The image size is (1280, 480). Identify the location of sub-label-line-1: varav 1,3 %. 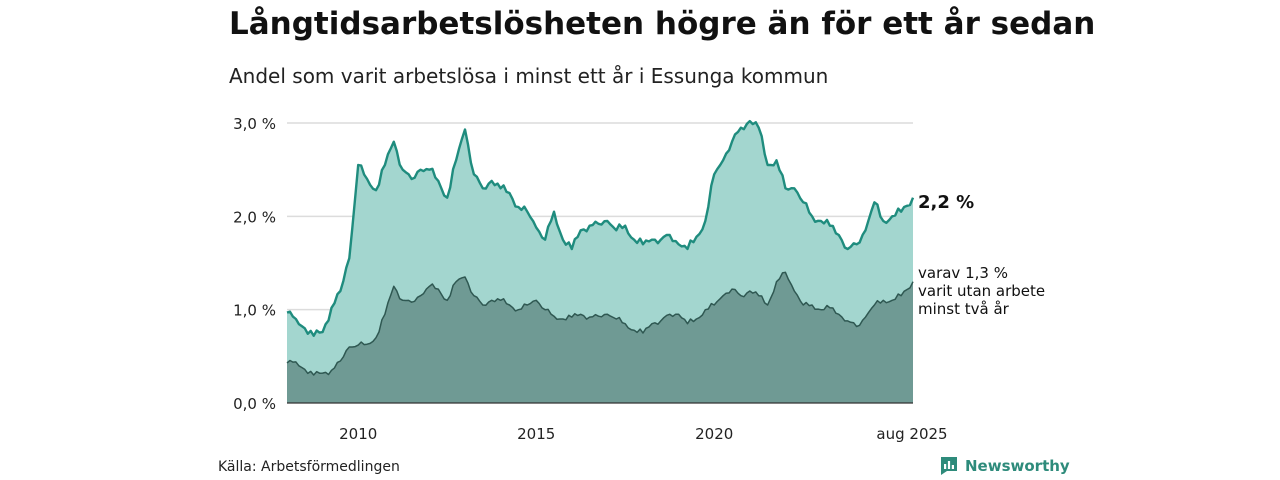
(963, 273).